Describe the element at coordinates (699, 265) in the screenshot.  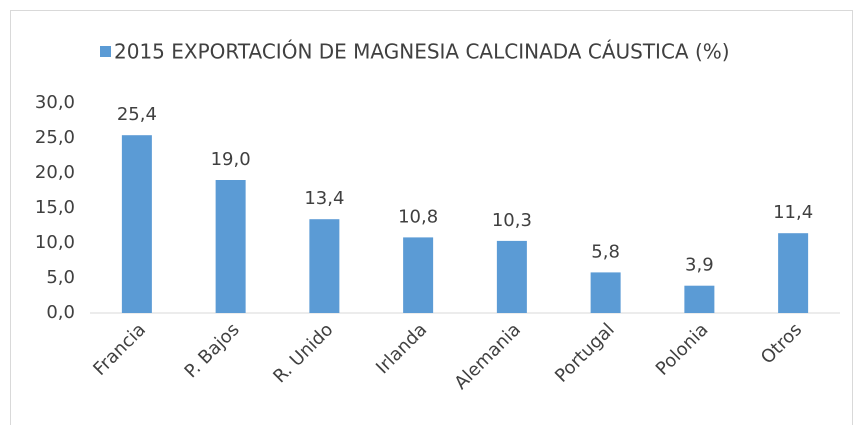
I see `data-label: 3,9` at that location.